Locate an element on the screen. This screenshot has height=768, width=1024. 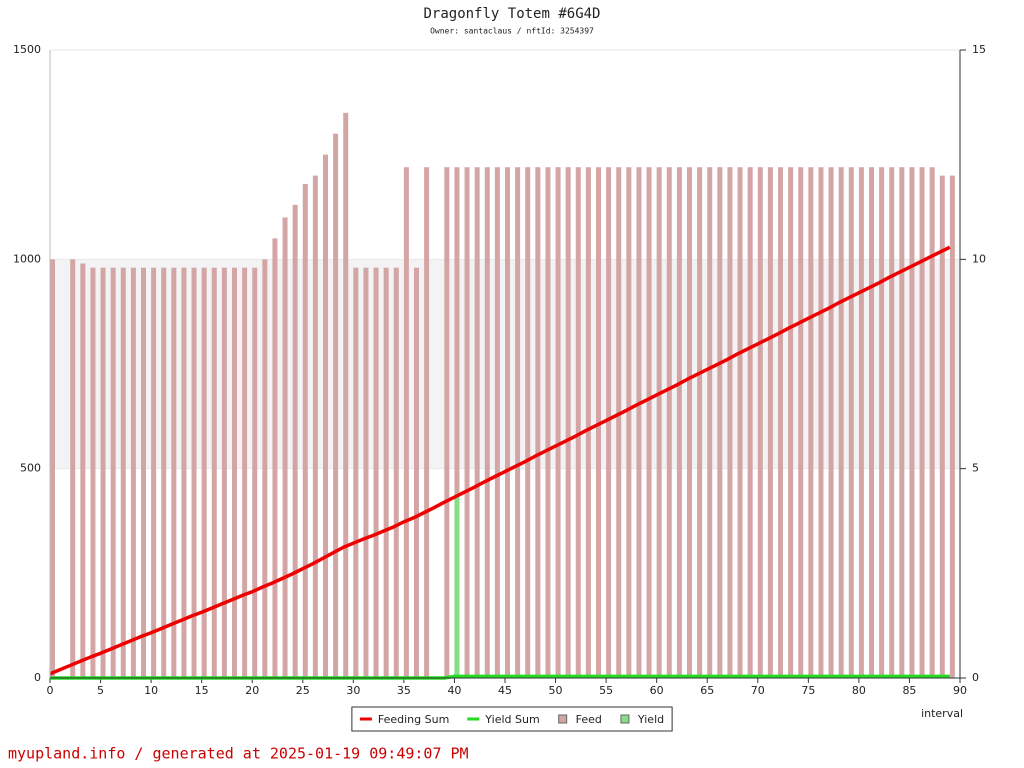
x-tick-label: 20 is located at coordinates (252, 690).